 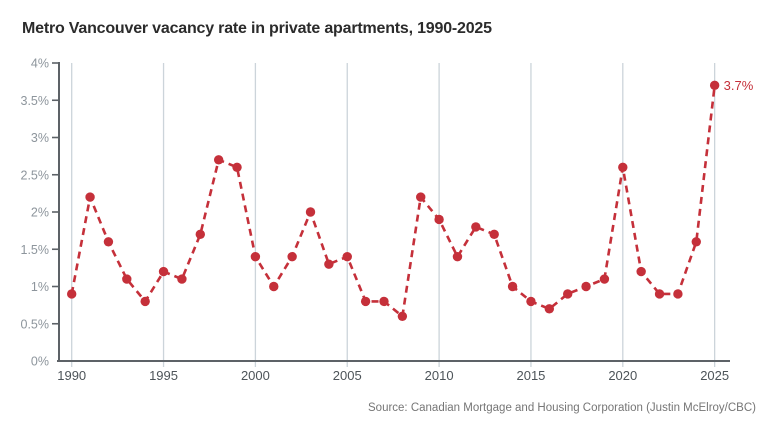 I want to click on y-tick-label: 4%, so click(x=40, y=64).